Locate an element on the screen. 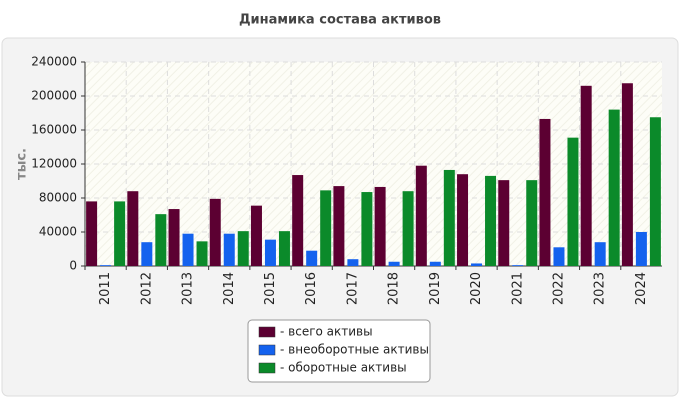 The image size is (680, 400). x-tick-label: 2011 is located at coordinates (105, 288).